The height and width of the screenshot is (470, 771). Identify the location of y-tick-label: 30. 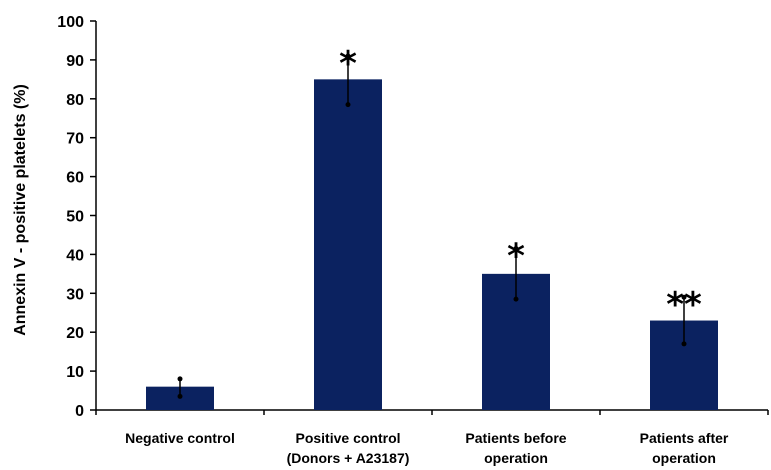
(75, 294).